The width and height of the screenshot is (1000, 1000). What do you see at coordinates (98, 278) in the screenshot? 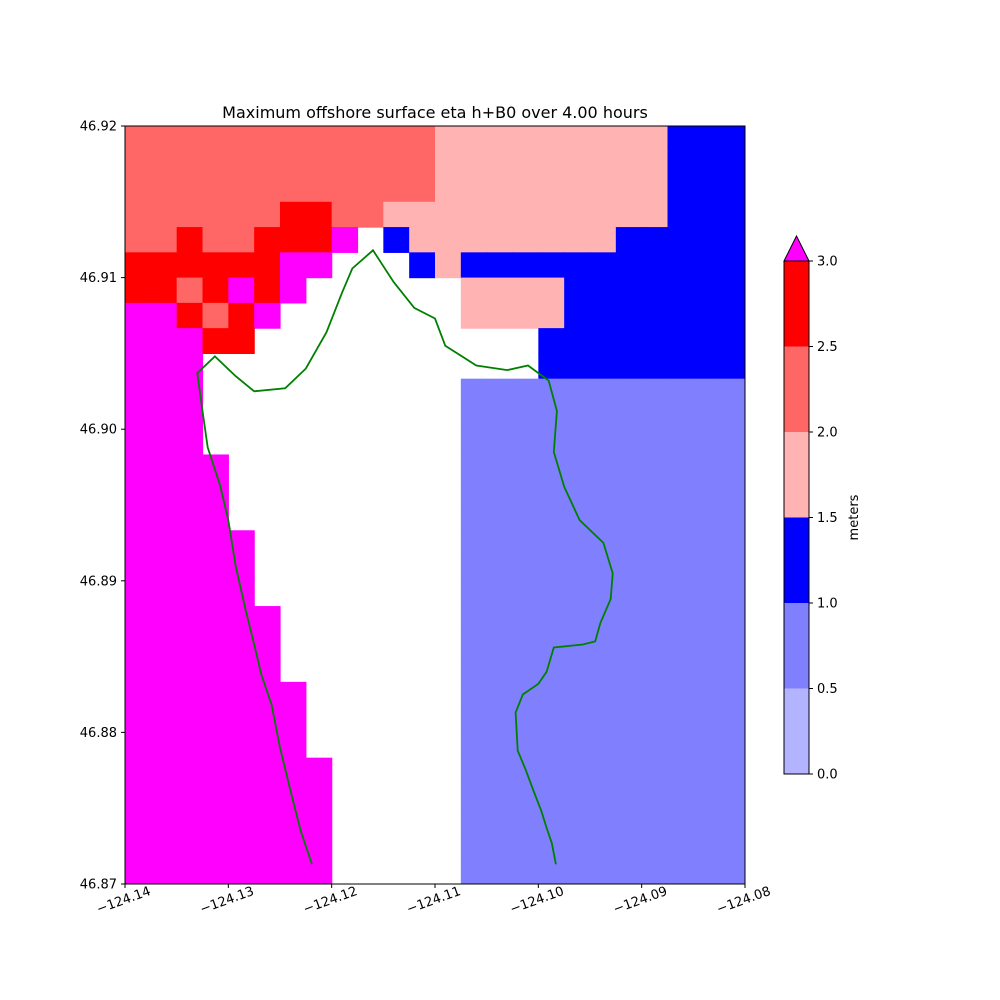
I see `y-tick-label: 46.91` at bounding box center [98, 278].